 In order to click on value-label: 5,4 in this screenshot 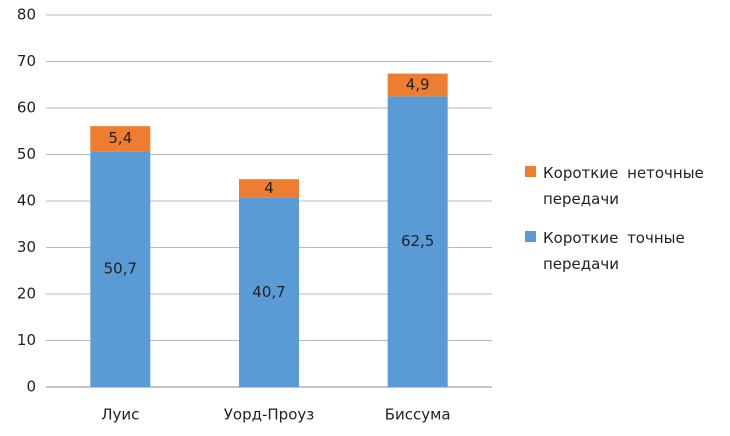, I will do `click(120, 138)`.